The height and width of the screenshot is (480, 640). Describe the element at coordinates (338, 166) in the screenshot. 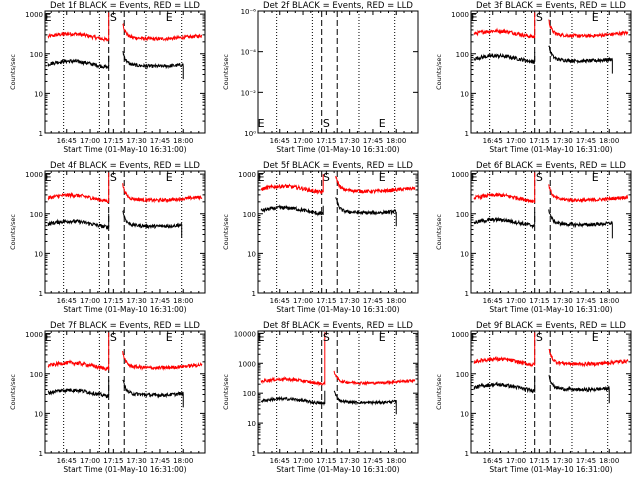

I see `panel-title: Det 5f BLACK = Events, RED = LLD` at that location.